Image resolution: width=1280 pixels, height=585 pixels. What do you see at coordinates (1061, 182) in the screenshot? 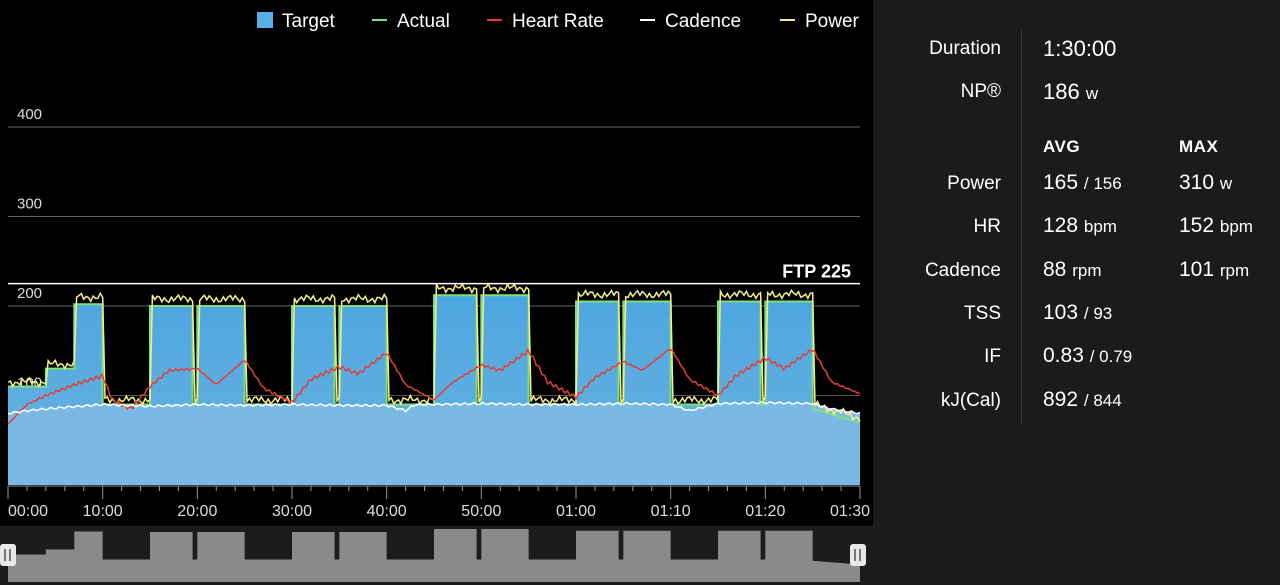
I see `power-avg-value: 165` at bounding box center [1061, 182].